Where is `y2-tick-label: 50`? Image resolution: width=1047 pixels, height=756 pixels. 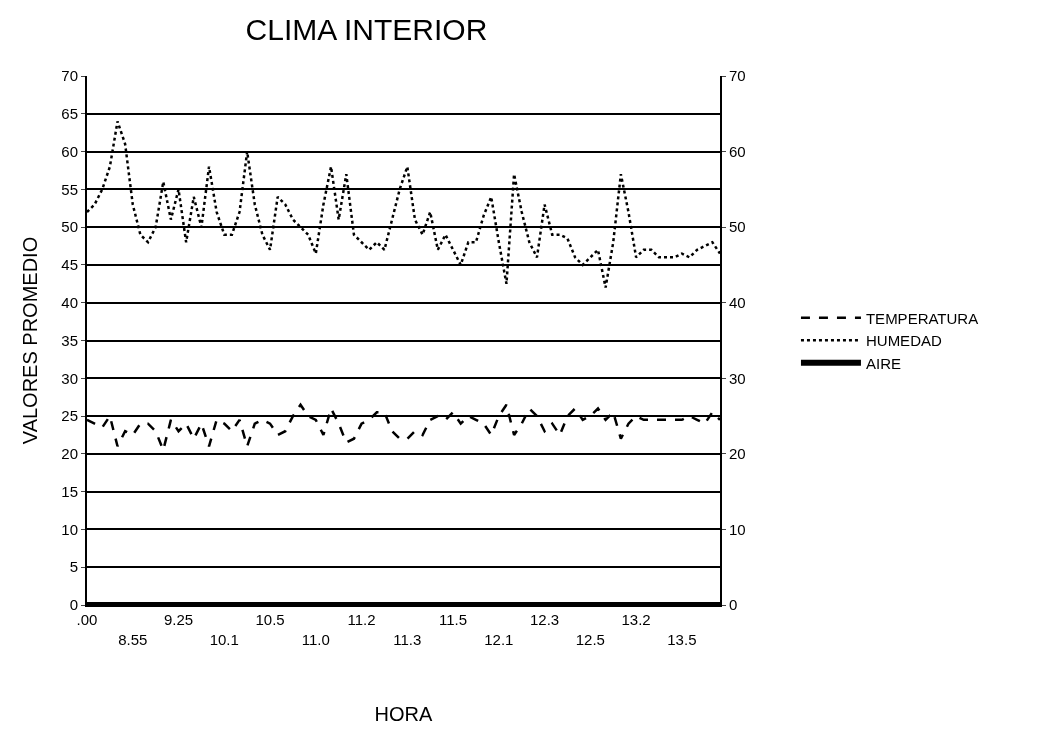
y2-tick-label: 50 is located at coordinates (737, 227).